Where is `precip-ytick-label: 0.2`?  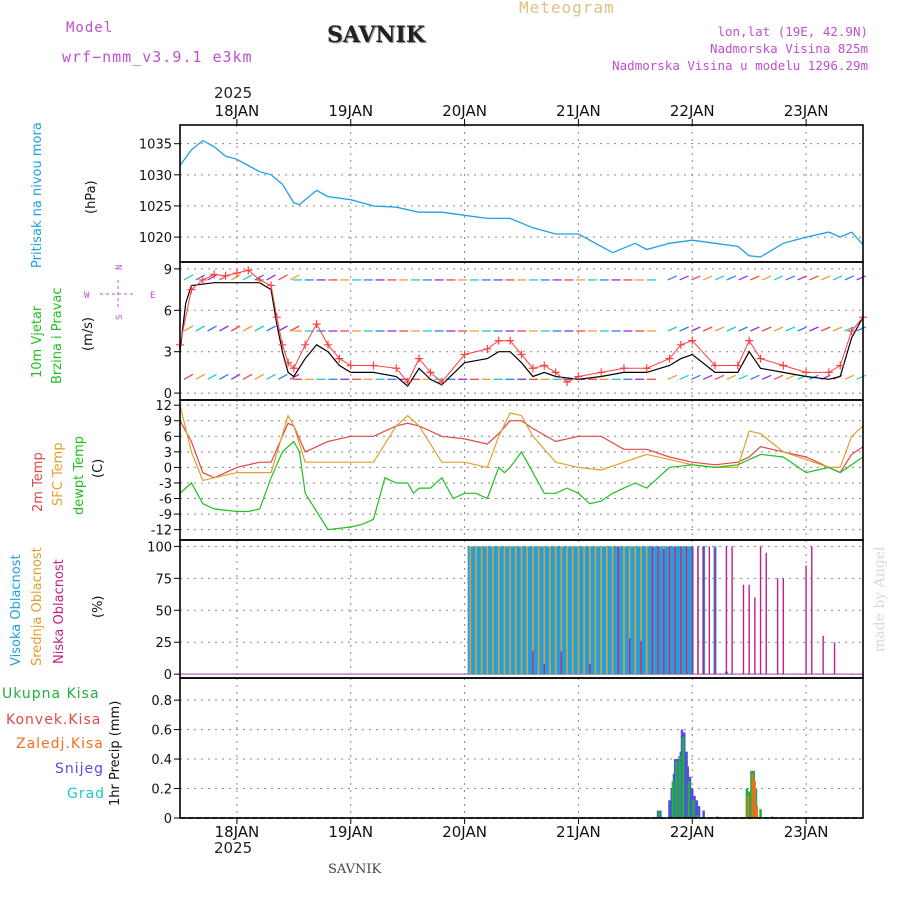 precip-ytick-label: 0.2 is located at coordinates (161, 790).